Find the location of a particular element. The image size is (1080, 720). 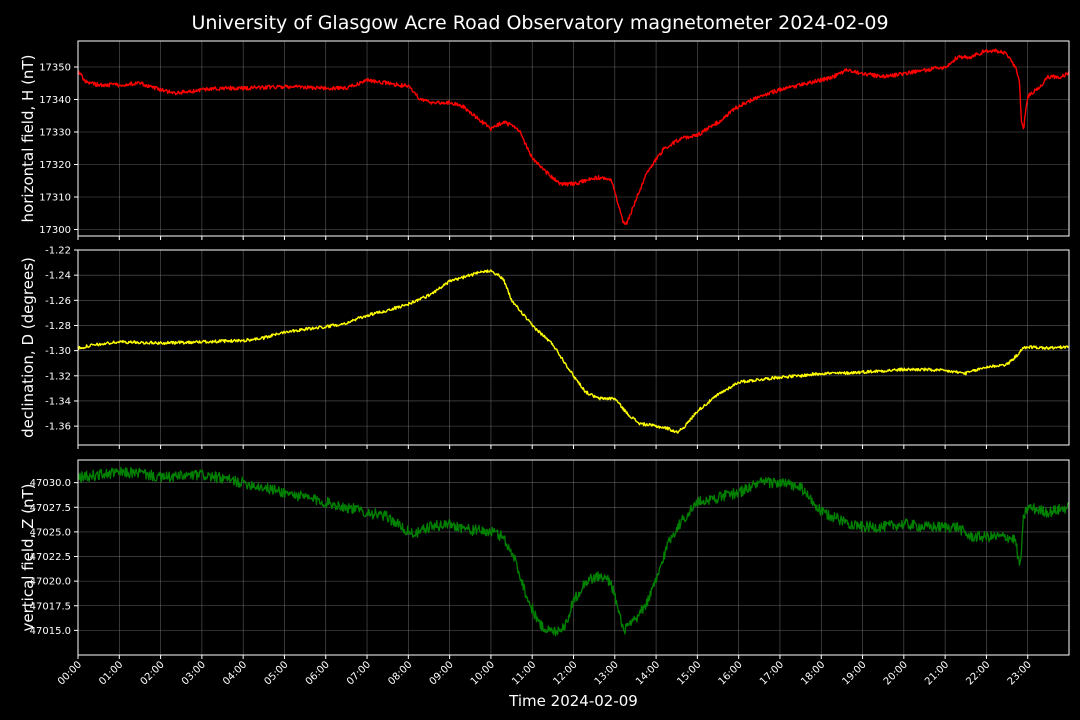

y-tick-label: -1.34 is located at coordinates (58, 401).